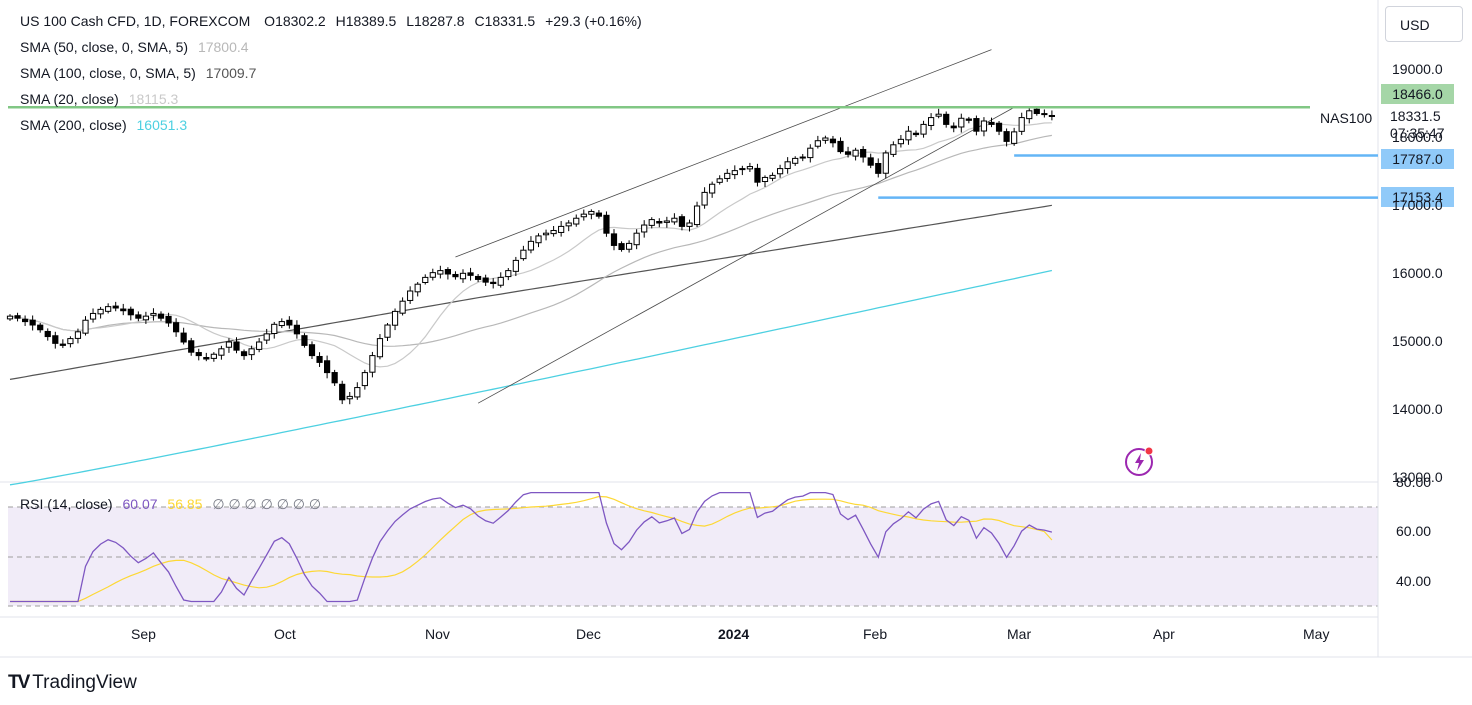 This screenshot has height=705, width=1472. I want to click on level-tag-17787: 17787.0, so click(1417, 159).